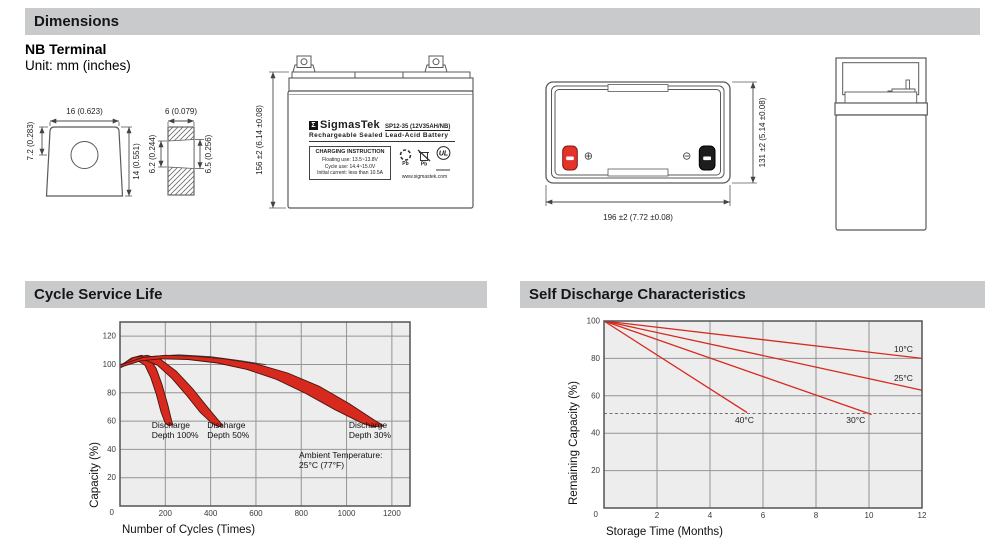  What do you see at coordinates (638, 203) in the screenshot?
I see `dimension-top-width: 196 ±2 (7.72 ±0.08)` at bounding box center [638, 203].